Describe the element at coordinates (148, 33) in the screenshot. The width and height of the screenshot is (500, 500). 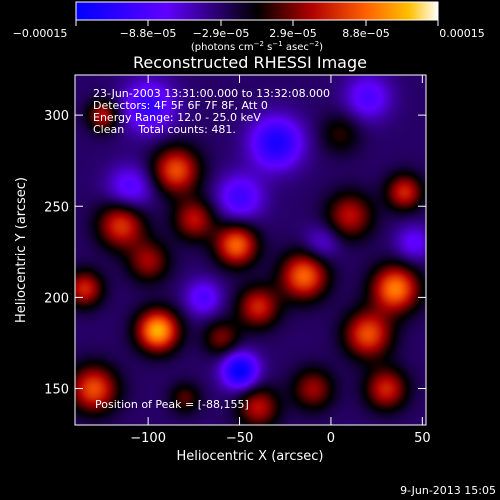
I see `colorbar-tick-label: −8.8e−05` at that location.